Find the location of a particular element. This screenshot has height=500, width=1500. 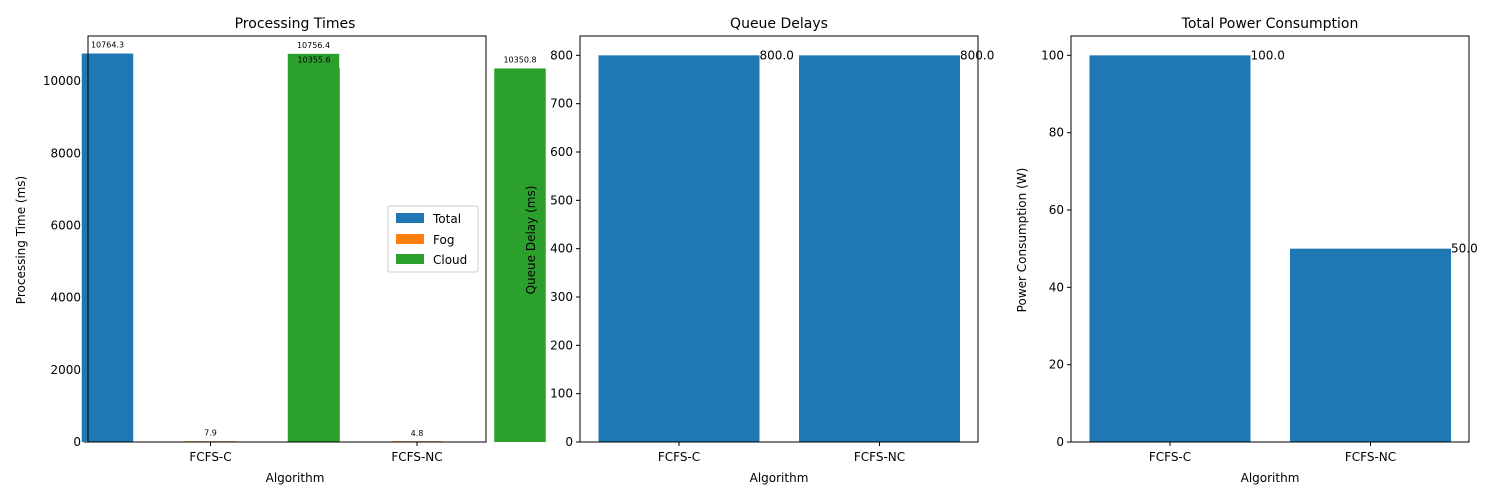

legend-label-fog: Fog is located at coordinates (443, 240).